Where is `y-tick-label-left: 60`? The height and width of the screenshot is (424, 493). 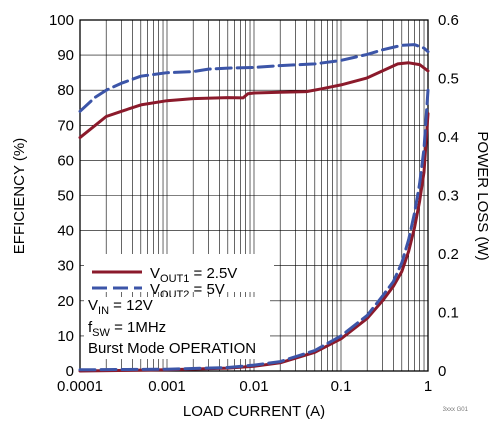 y-tick-label-left: 60 is located at coordinates (65, 160).